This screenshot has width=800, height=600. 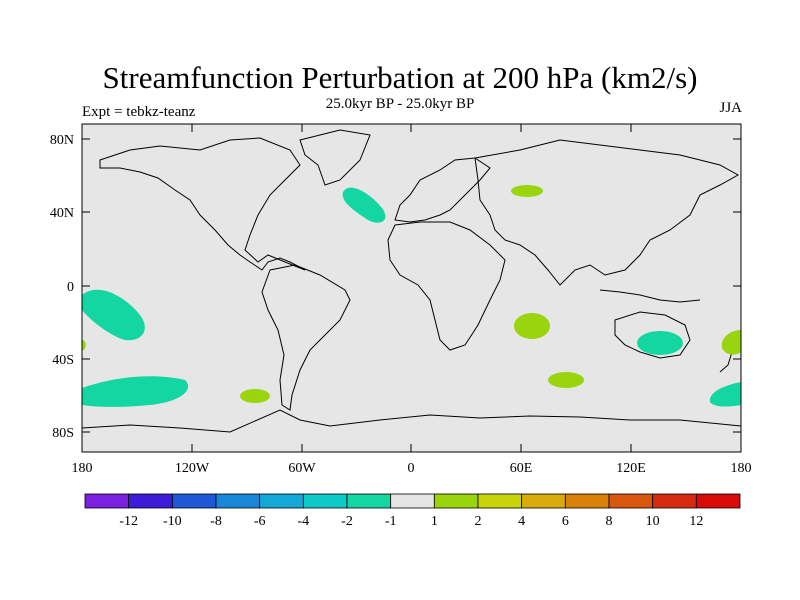 I want to click on lat-label: 40N, so click(x=62, y=213).